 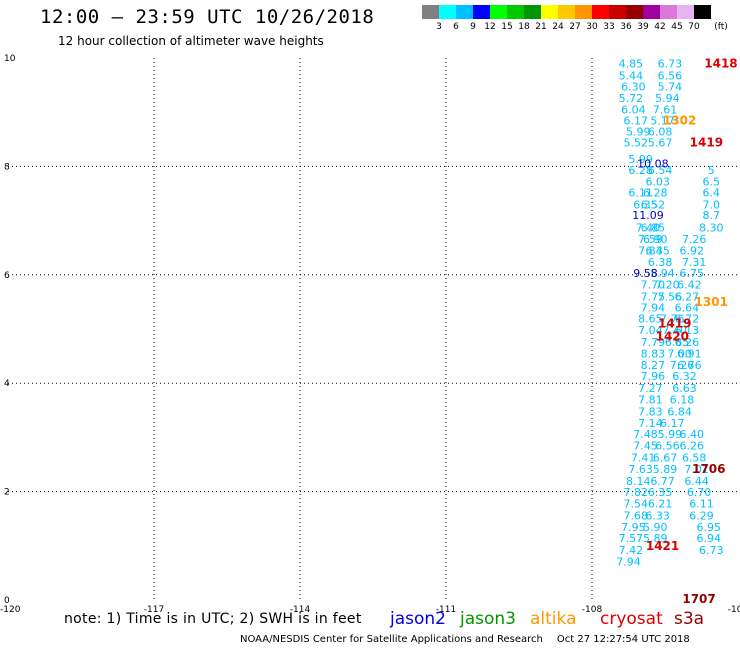 I want to click on wave-height-label: 7.84, so click(x=650, y=250).